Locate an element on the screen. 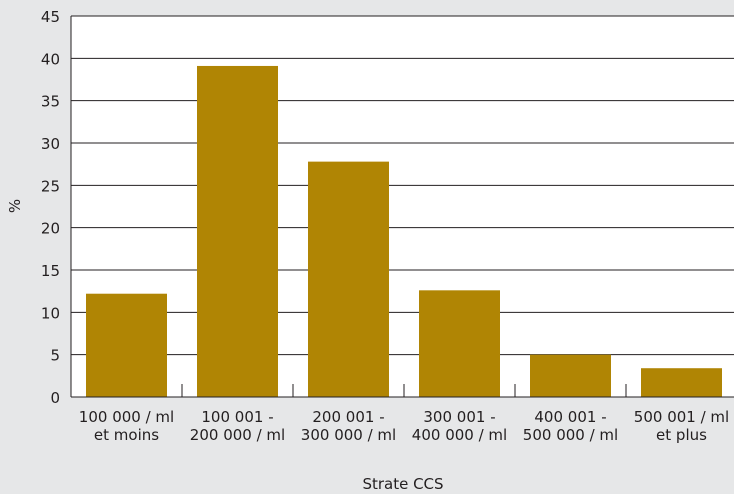  x-tick-label: 500 001 / ml et plus is located at coordinates (681, 426).